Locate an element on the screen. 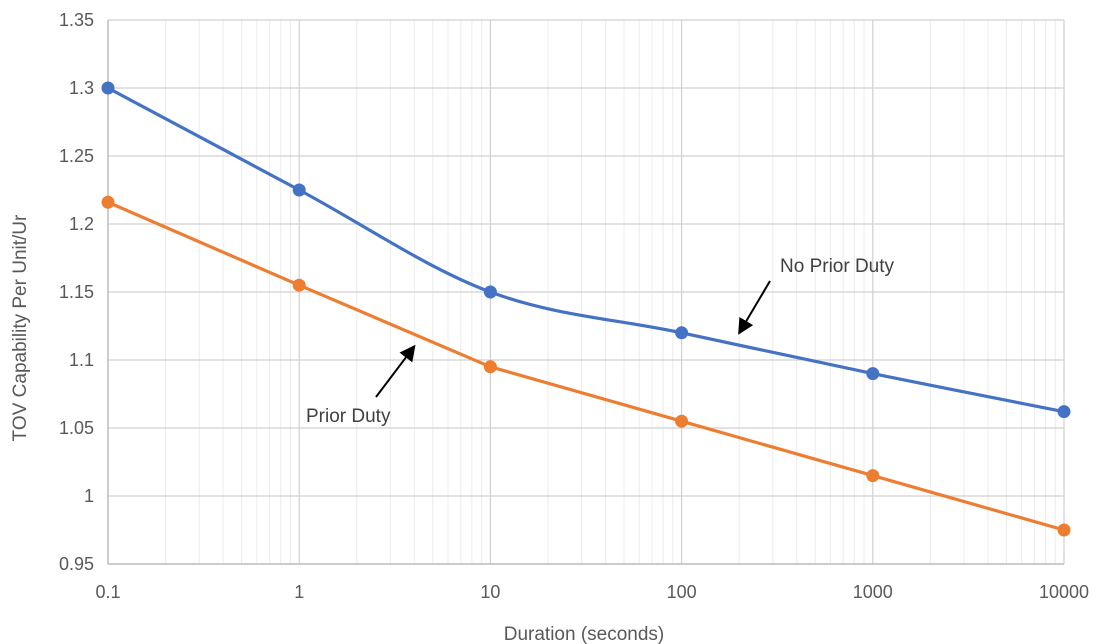 Image resolution: width=1097 pixels, height=644 pixels. x-tick-label: 100 is located at coordinates (682, 592).